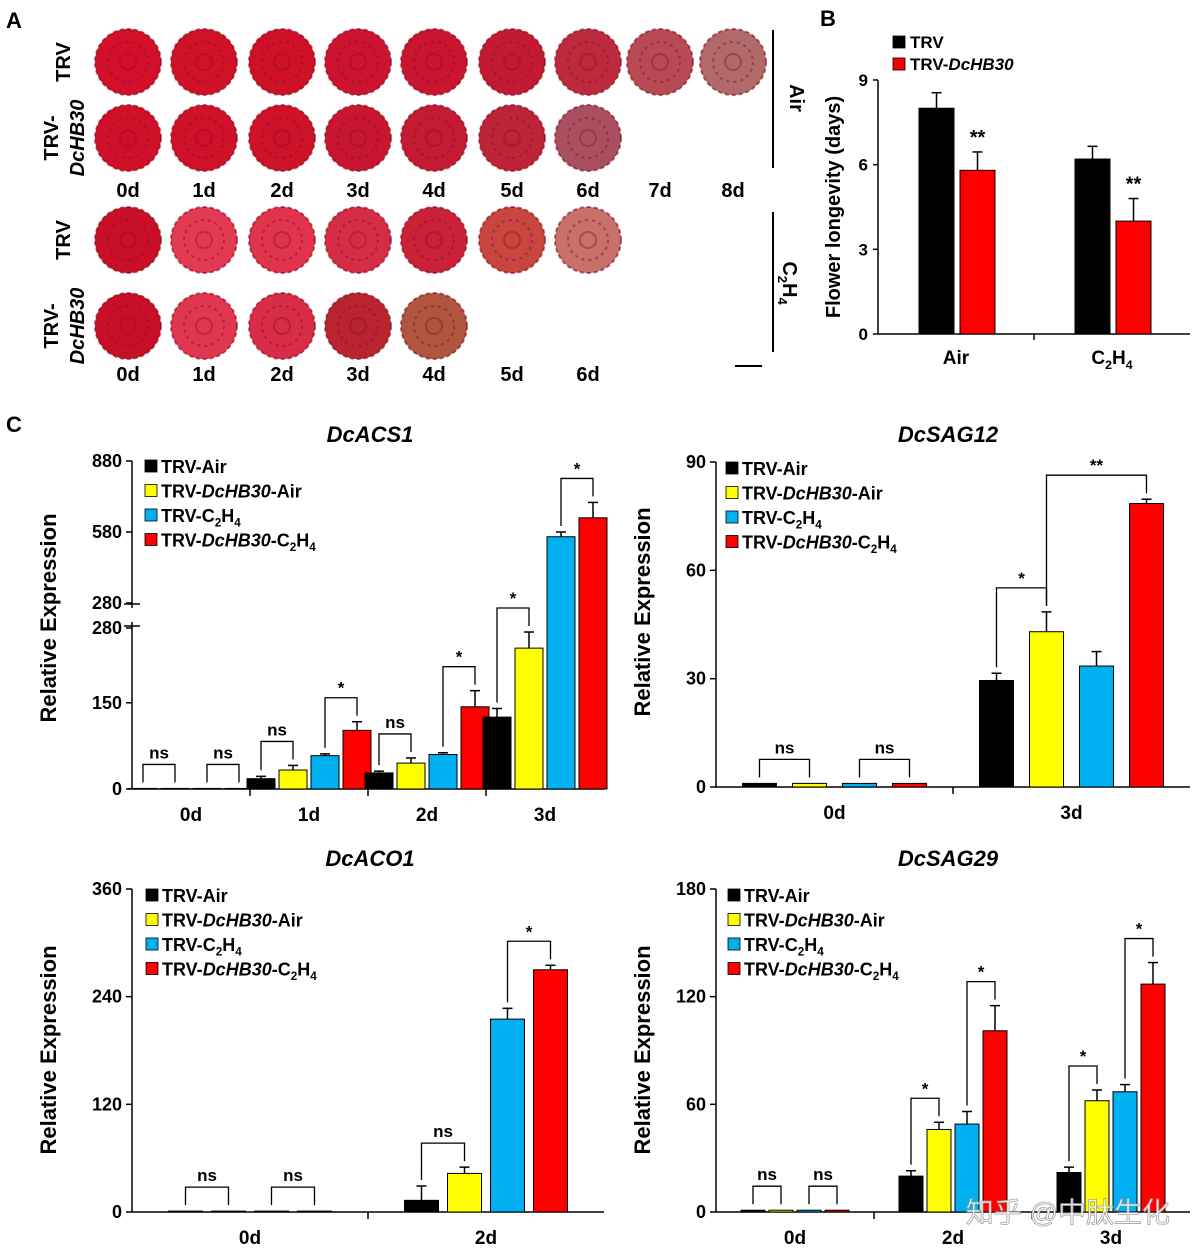 The height and width of the screenshot is (1258, 1200). I want to click on day-label: 0d, so click(127, 375).